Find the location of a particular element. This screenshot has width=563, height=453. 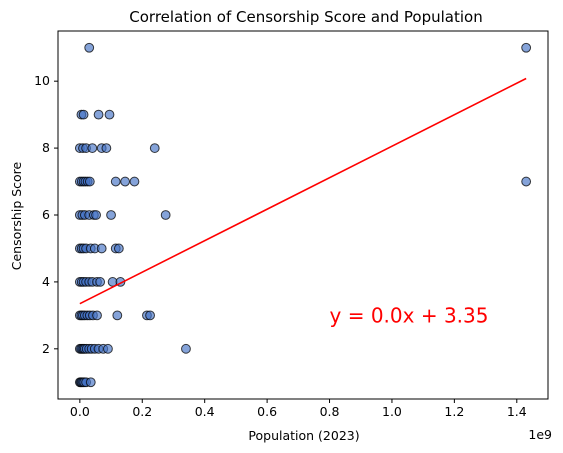

y-tick-label: 4 is located at coordinates (46, 281).